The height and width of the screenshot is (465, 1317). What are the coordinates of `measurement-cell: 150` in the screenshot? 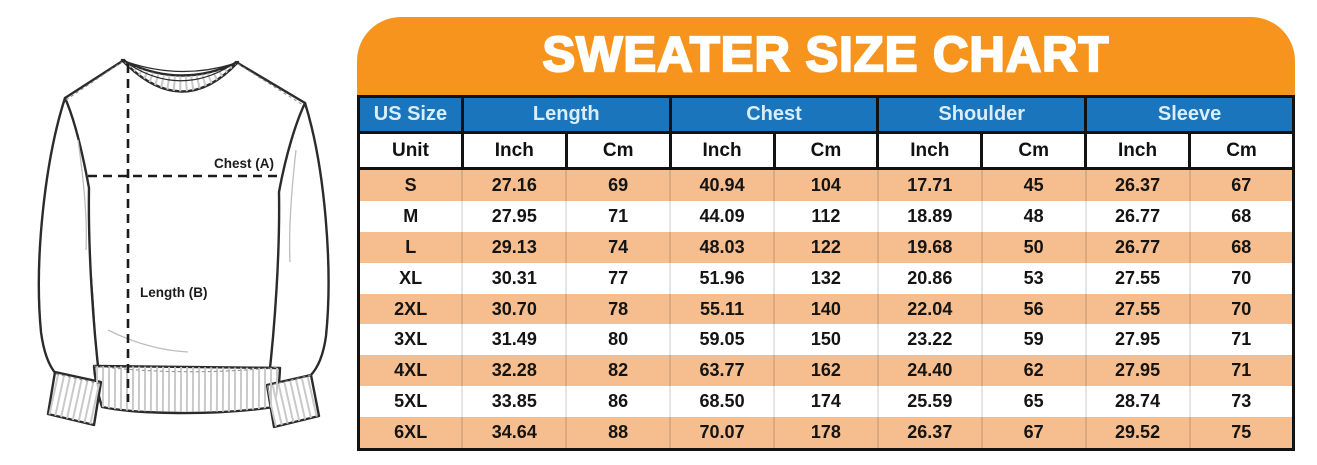 It's located at (825, 340).